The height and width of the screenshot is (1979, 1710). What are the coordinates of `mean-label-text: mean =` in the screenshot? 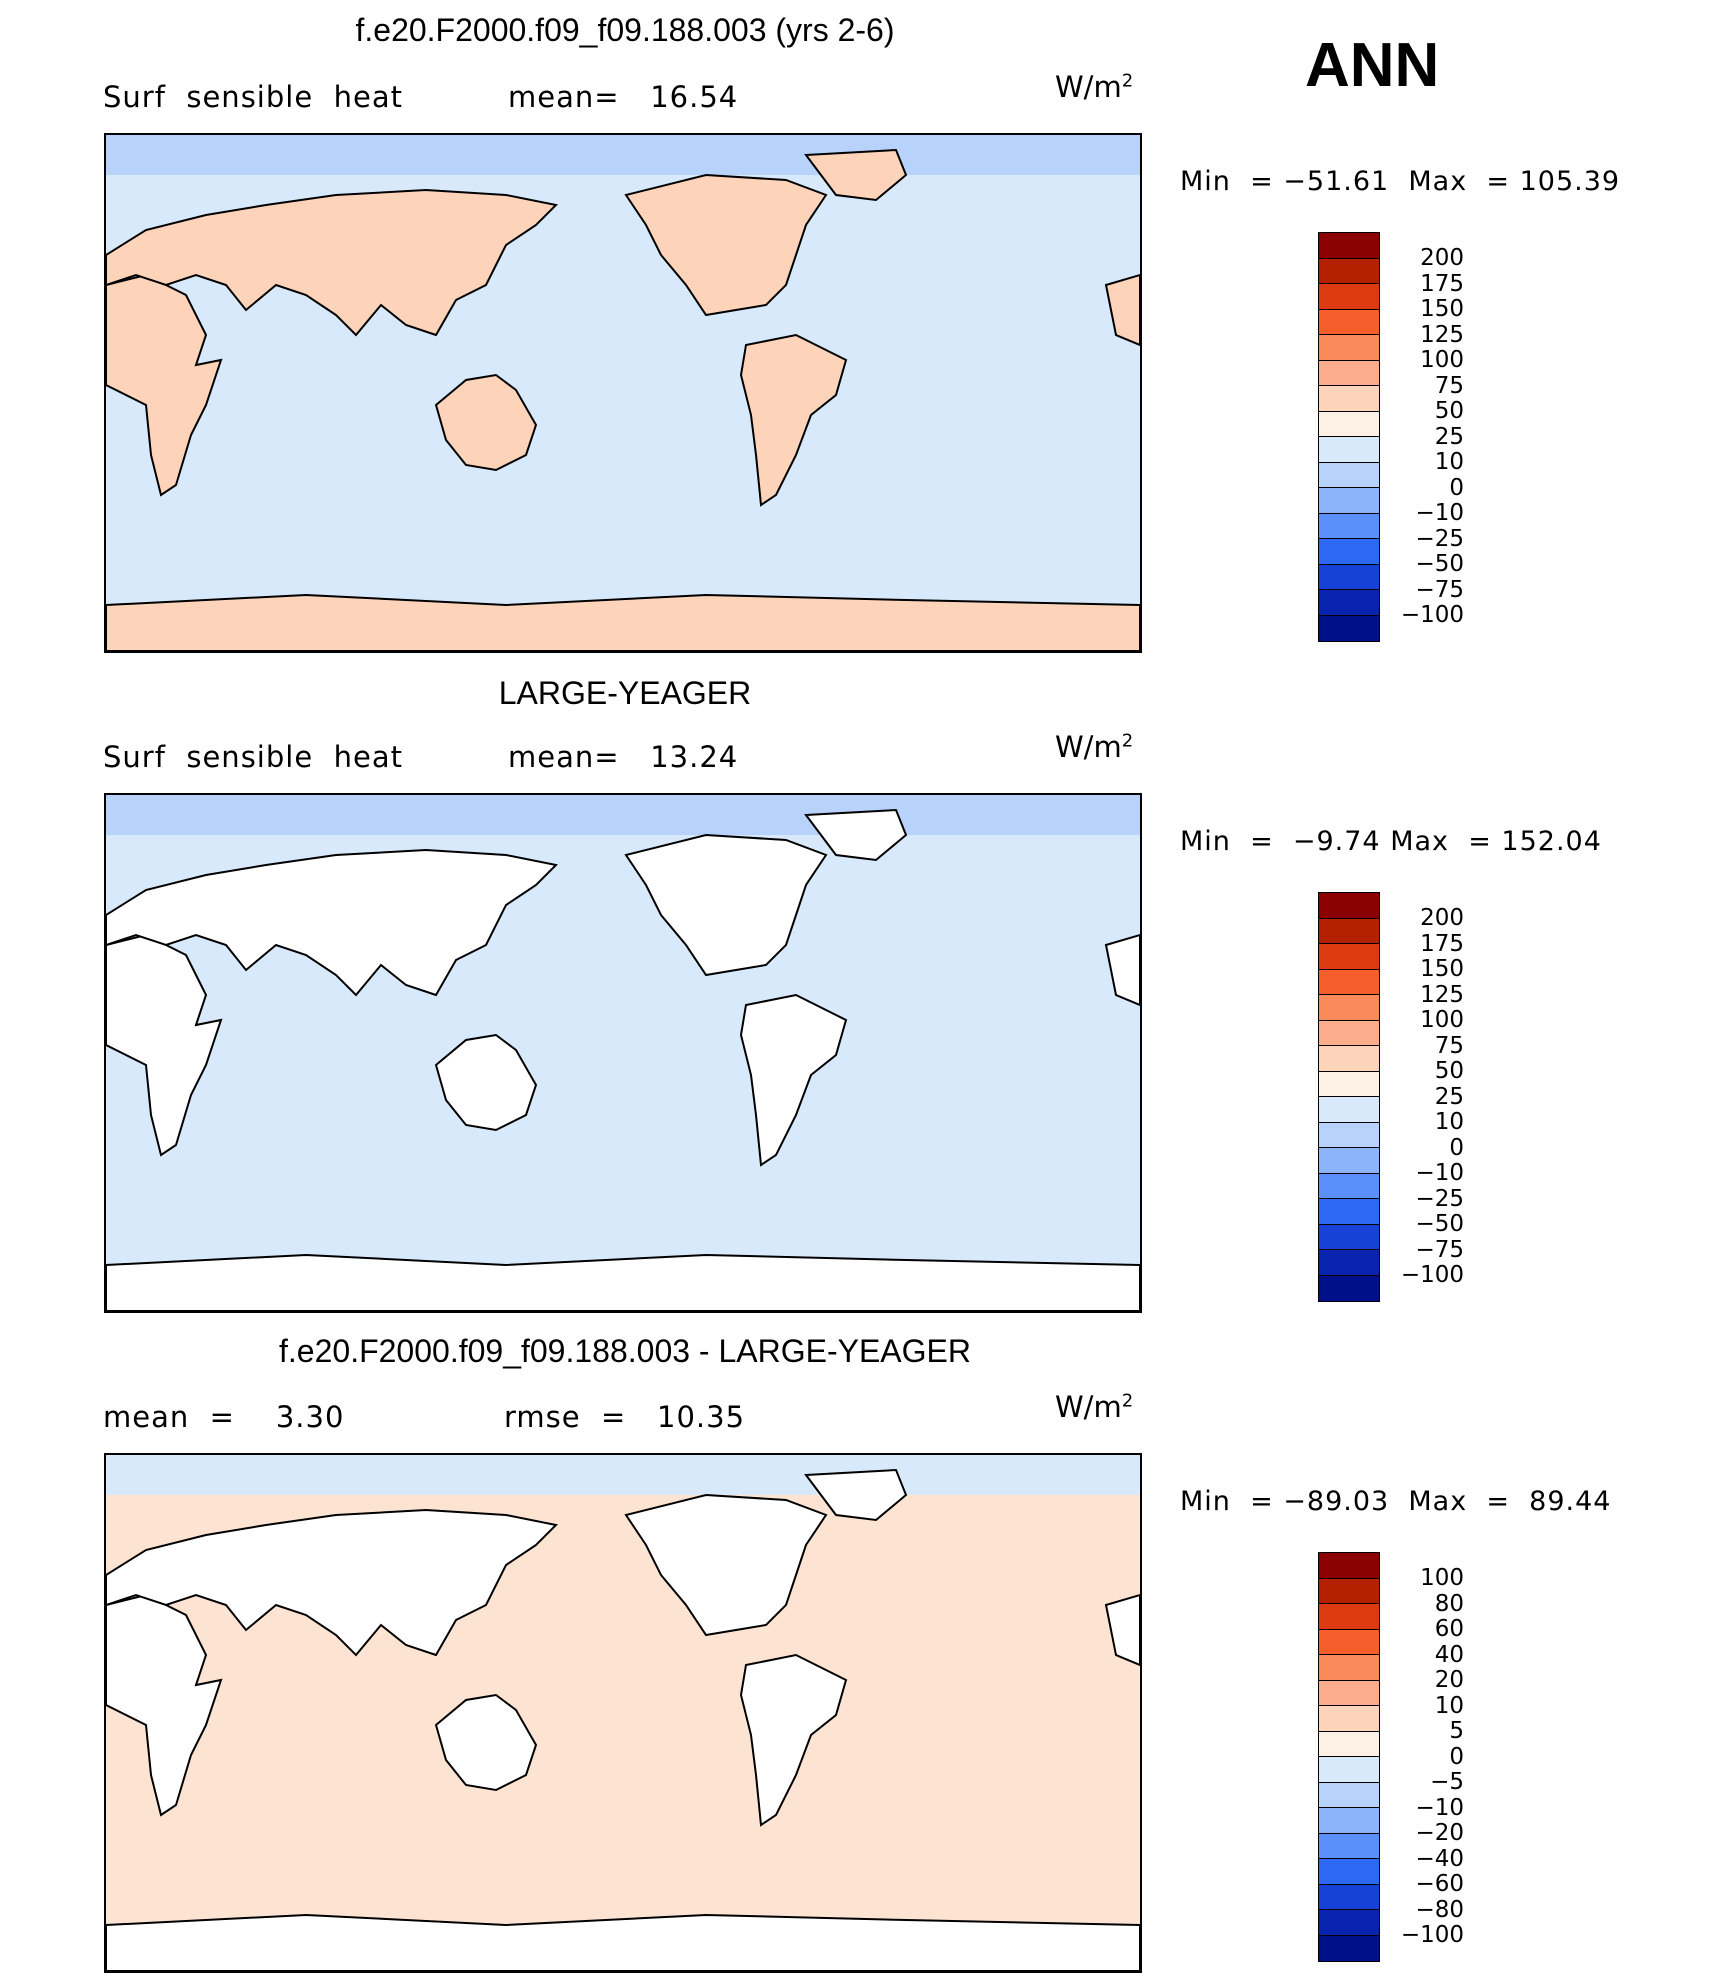 It's located at (169, 1417).